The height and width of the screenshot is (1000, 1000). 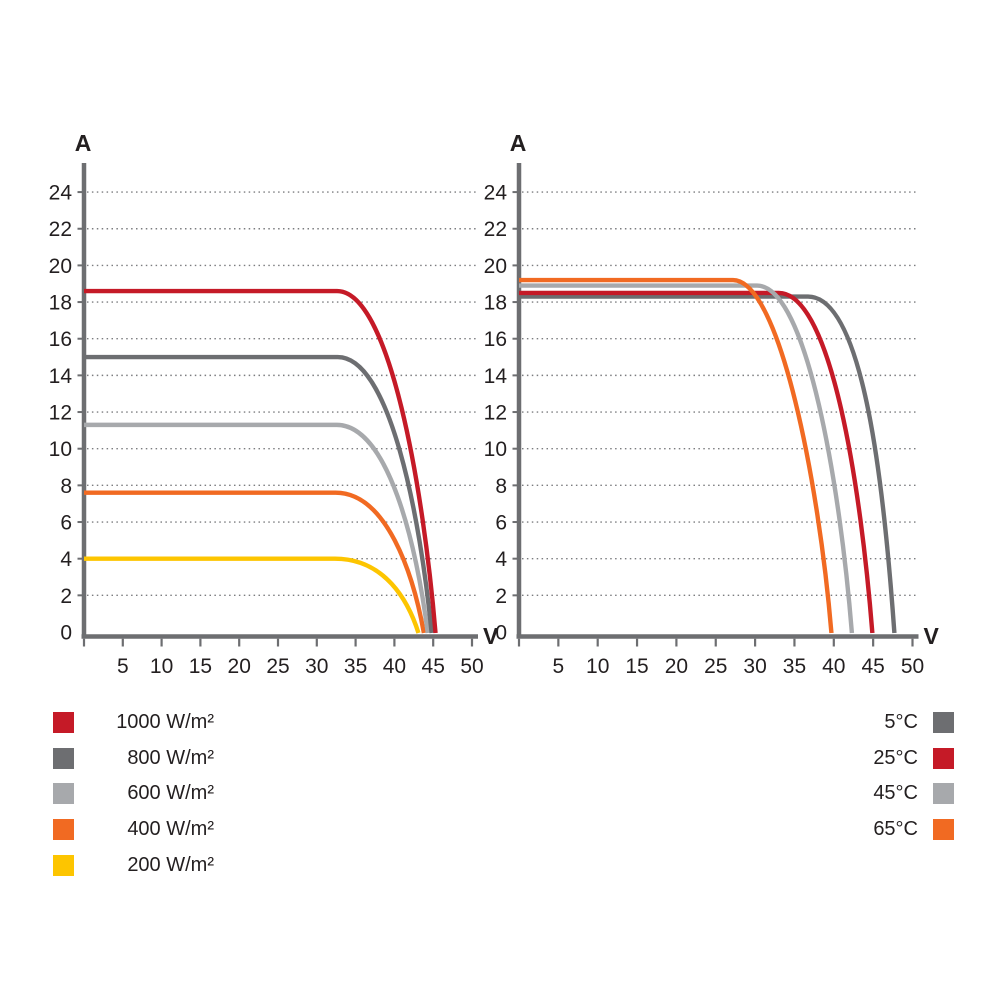 I want to click on series-curve-65-c, so click(x=676, y=455).